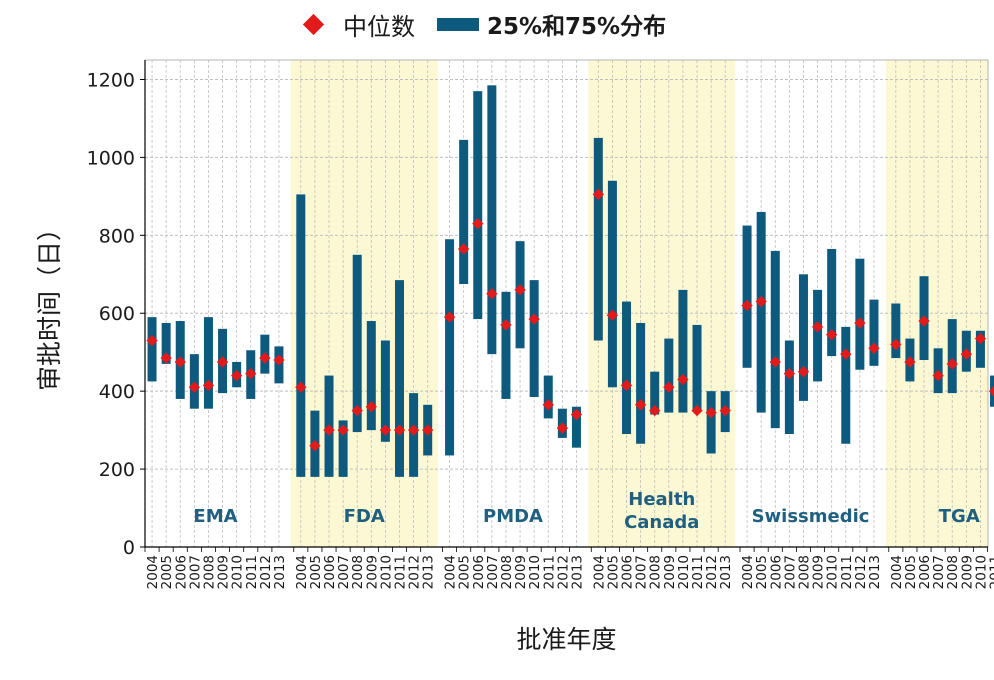 This screenshot has height=680, width=994. Describe the element at coordinates (379, 26) in the screenshot. I see `median-legend-label: 中位数` at that location.